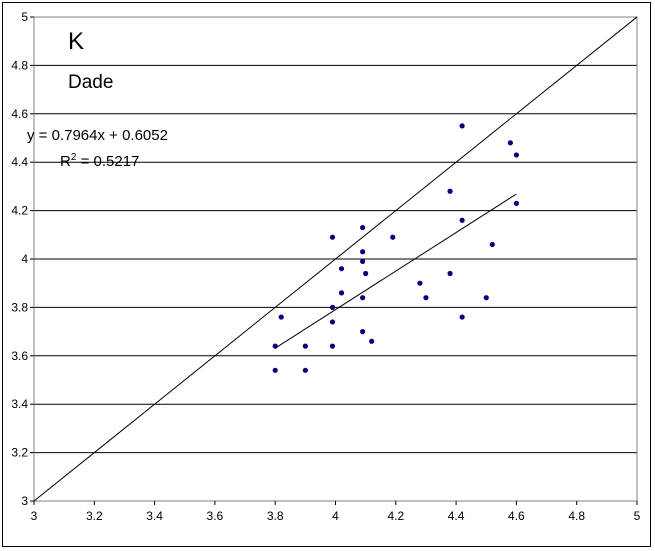 The image size is (655, 551). Describe the element at coordinates (90, 82) in the screenshot. I see `chart-subtitle: Dade` at that location.